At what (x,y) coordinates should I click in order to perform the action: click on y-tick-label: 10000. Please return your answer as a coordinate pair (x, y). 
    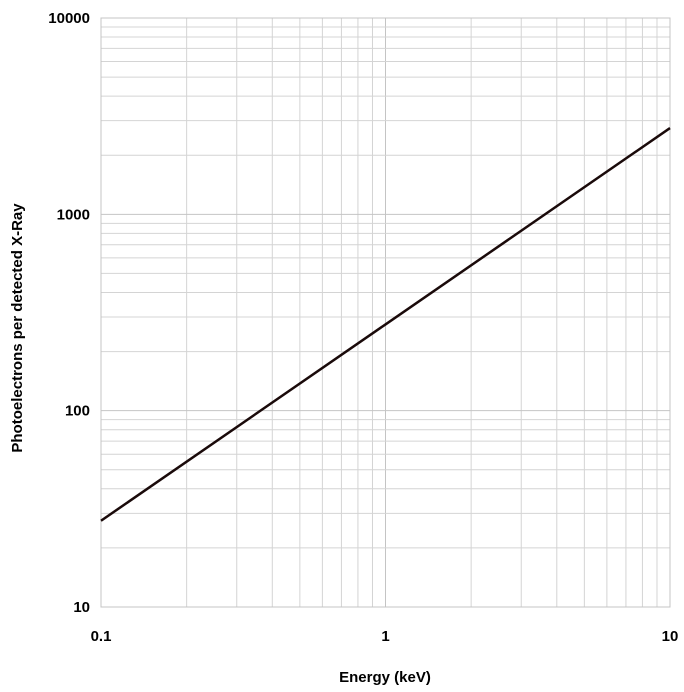
    Looking at the image, I should click on (69, 18).